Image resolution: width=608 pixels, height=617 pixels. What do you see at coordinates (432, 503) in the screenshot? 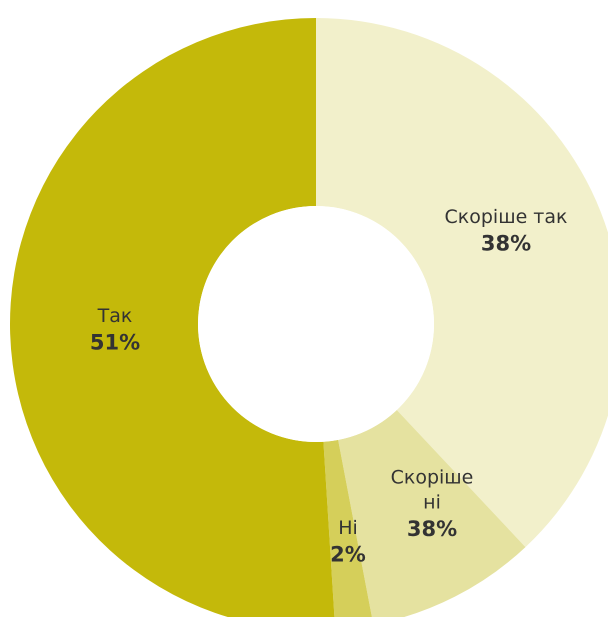
I see `slice-name-label-1-1: ні` at bounding box center [432, 503].